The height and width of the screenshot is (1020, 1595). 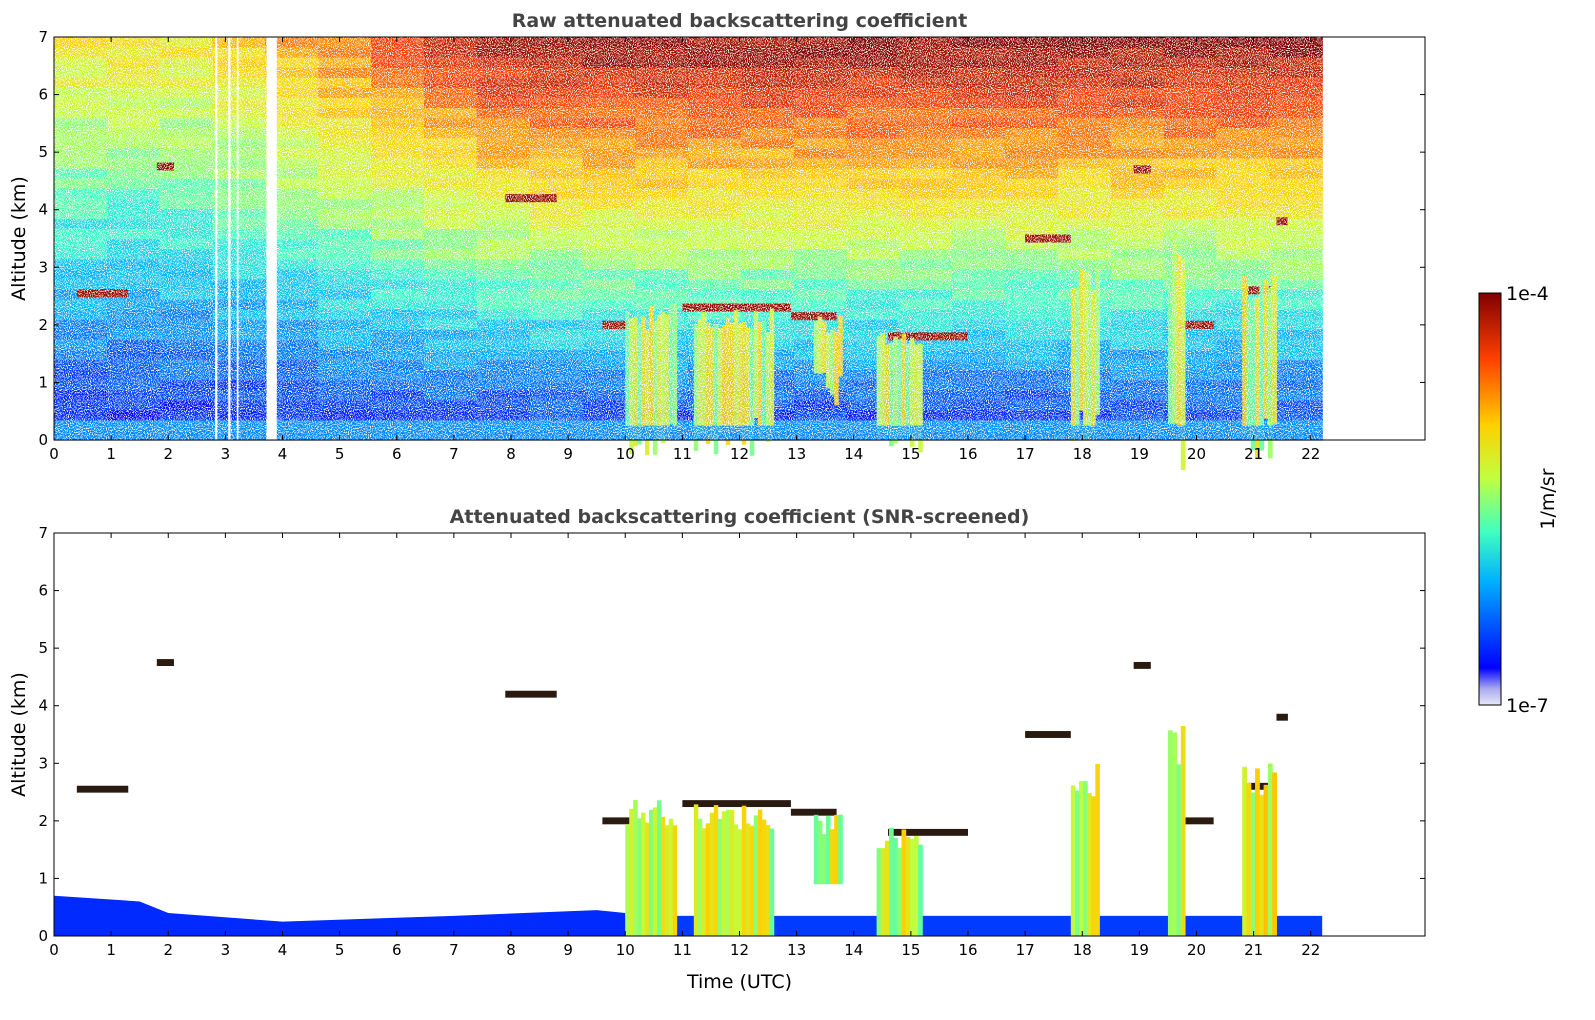 I want to click on x-tick-label: 17, so click(x=1025, y=454).